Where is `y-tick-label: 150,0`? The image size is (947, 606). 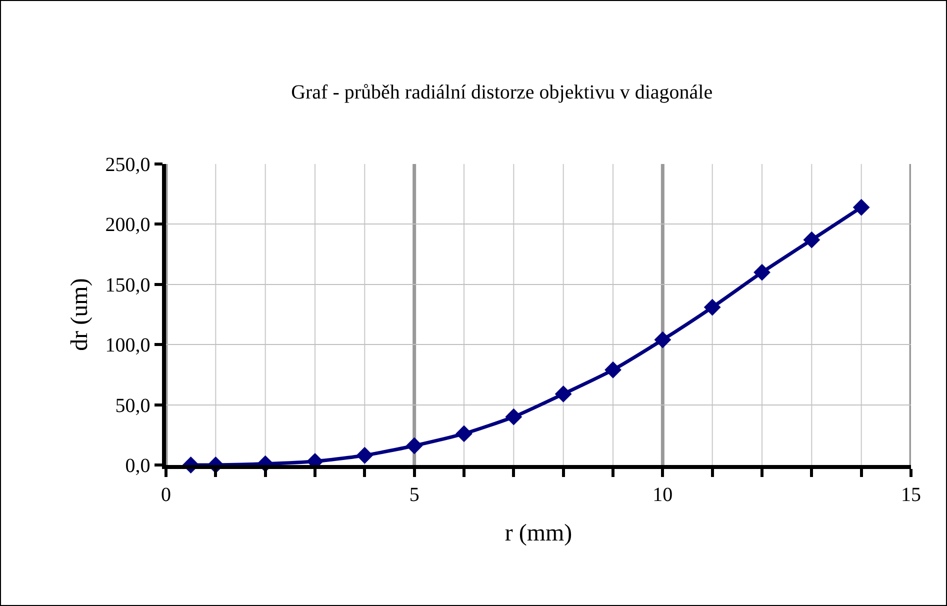 y-tick-label: 150,0 is located at coordinates (127, 285).